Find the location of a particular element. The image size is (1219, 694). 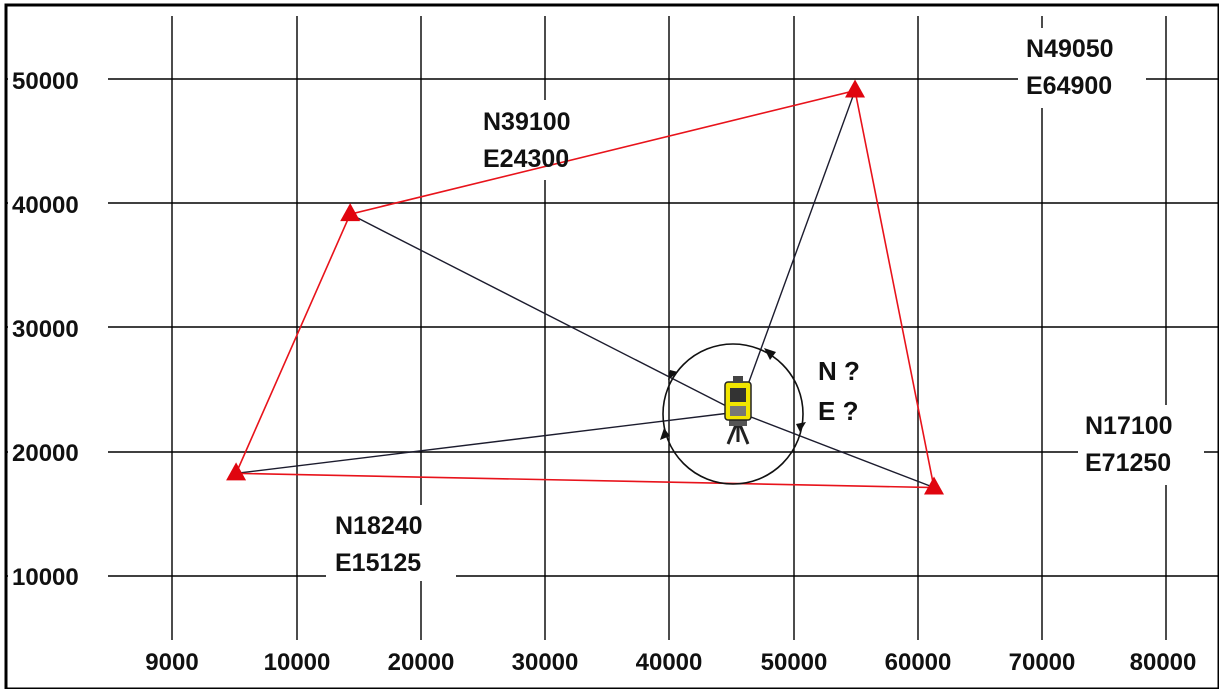

y-tick-label: 20000 is located at coordinates (45, 453).